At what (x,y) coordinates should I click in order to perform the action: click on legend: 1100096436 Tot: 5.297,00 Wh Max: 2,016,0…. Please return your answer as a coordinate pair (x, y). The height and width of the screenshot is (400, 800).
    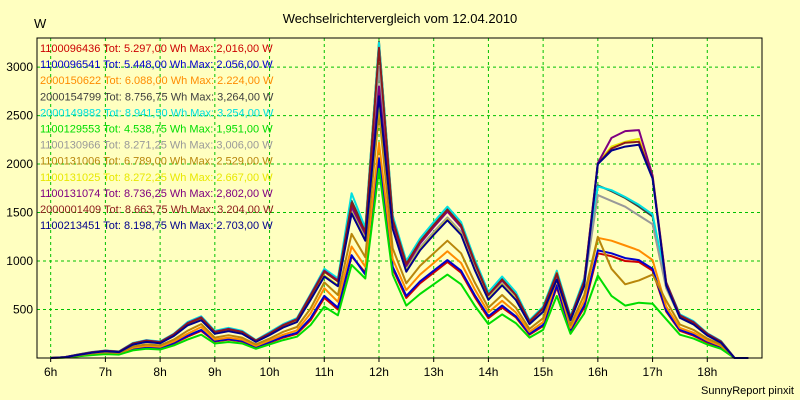
    Looking at the image, I should click on (157, 137).